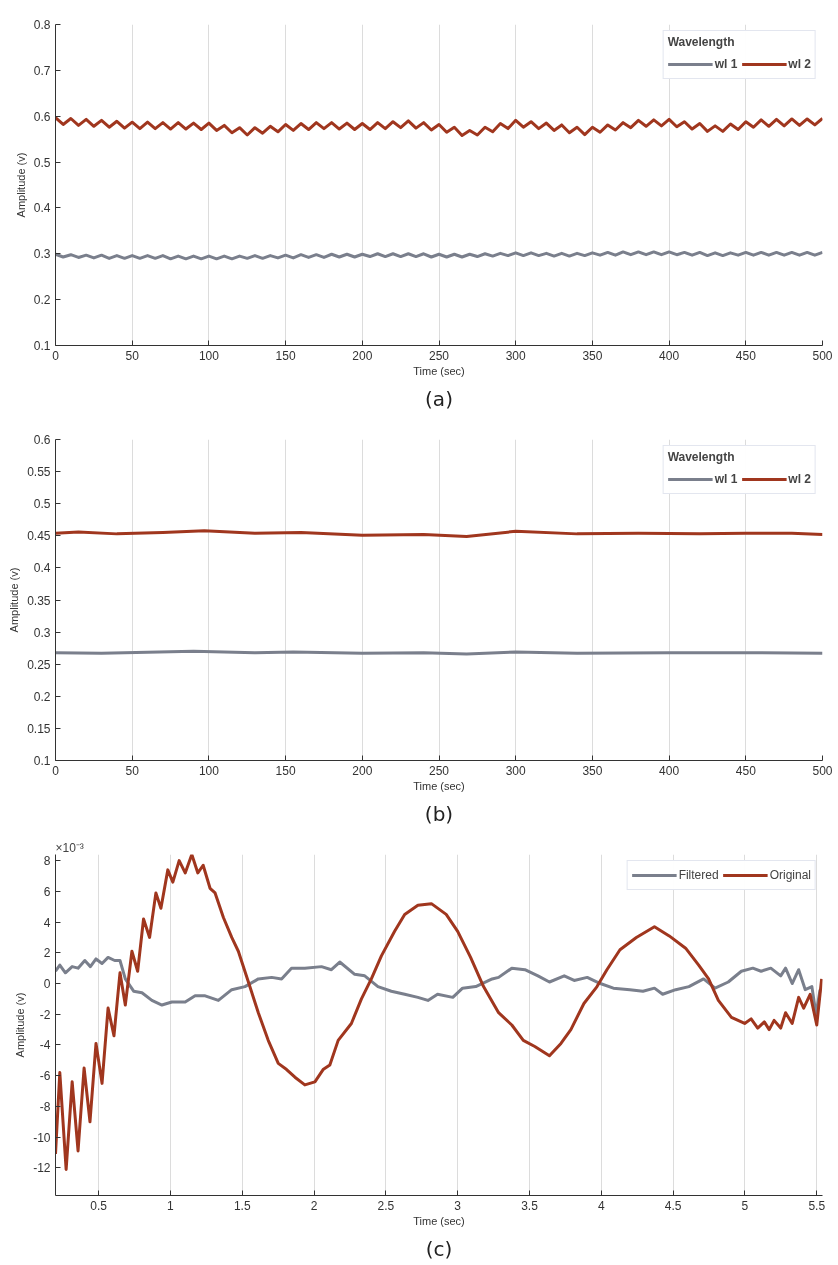  Describe the element at coordinates (673, 1205) in the screenshot. I see `x-tick-label: 4.5` at that location.